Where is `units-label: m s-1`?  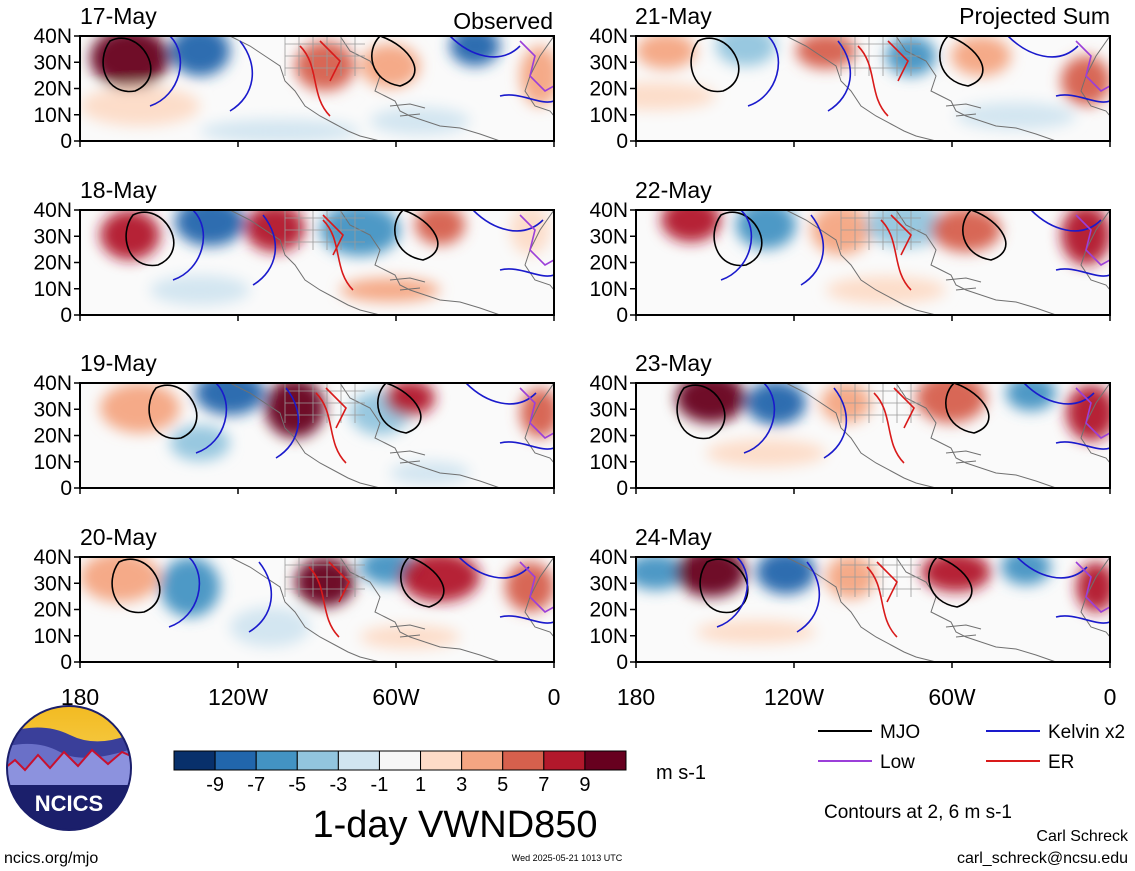
units-label: m s-1 is located at coordinates (681, 773).